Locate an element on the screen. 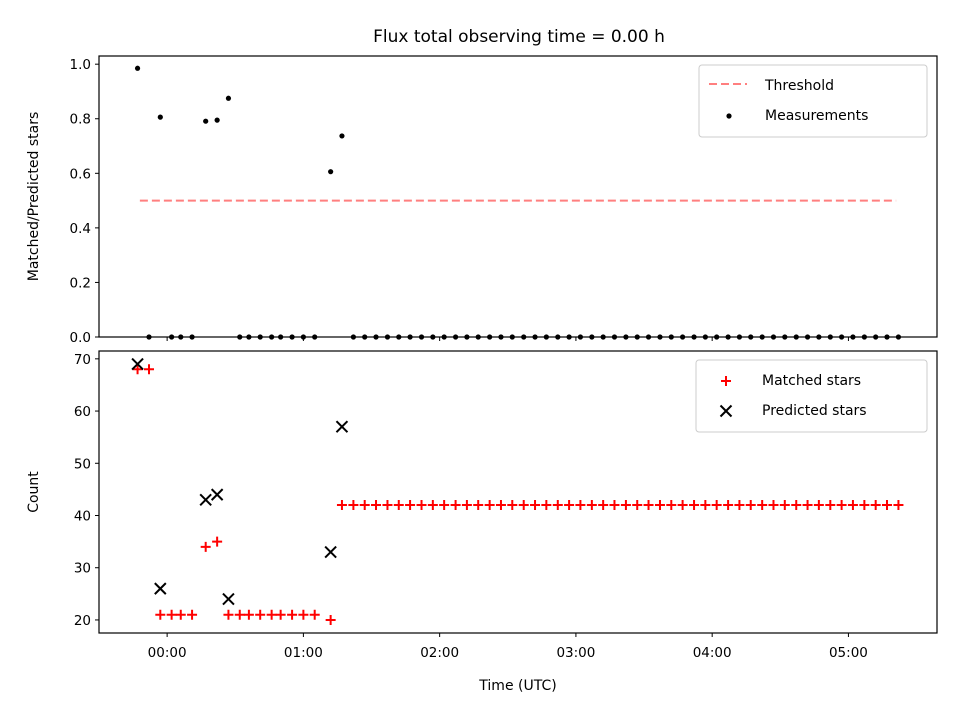 This screenshot has height=720, width=960. y-tick-label: 70 is located at coordinates (82, 360).